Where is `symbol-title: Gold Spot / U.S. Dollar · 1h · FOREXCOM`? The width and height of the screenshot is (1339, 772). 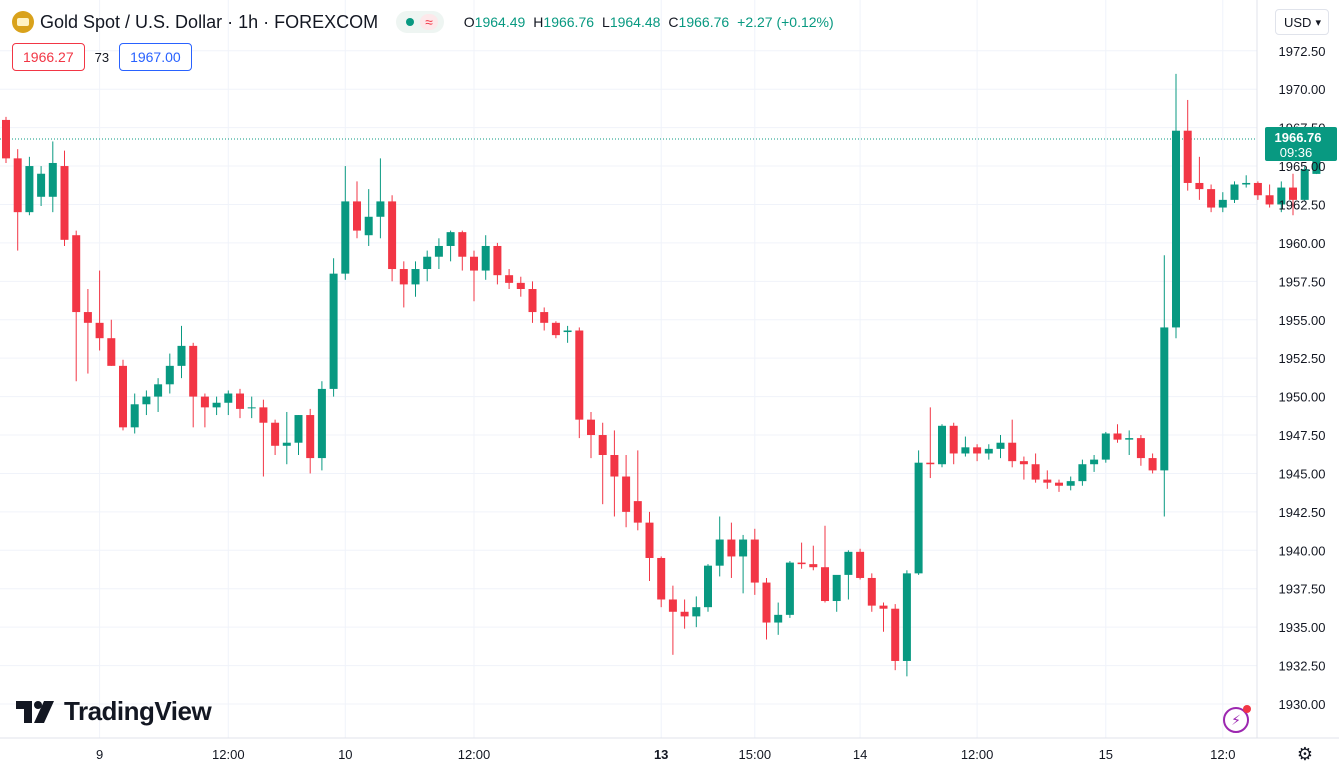 symbol-title: Gold Spot / U.S. Dollar · 1h · FOREXCOM is located at coordinates (209, 21).